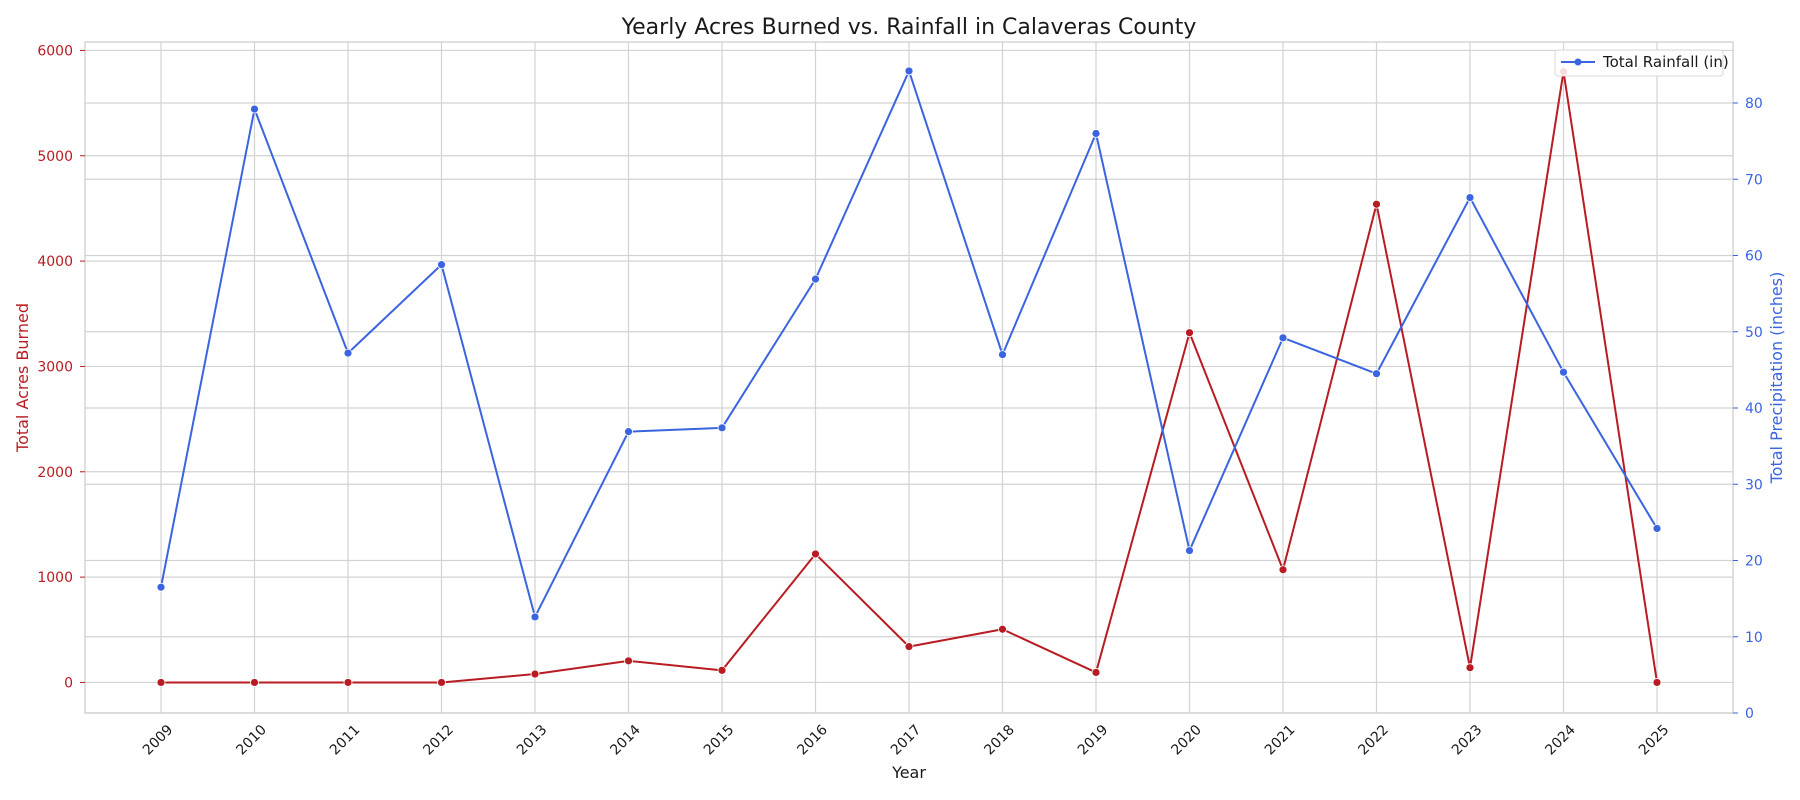 Image resolution: width=1800 pixels, height=800 pixels. I want to click on y-axis-left-label: Total Acres Burned, so click(22, 378).